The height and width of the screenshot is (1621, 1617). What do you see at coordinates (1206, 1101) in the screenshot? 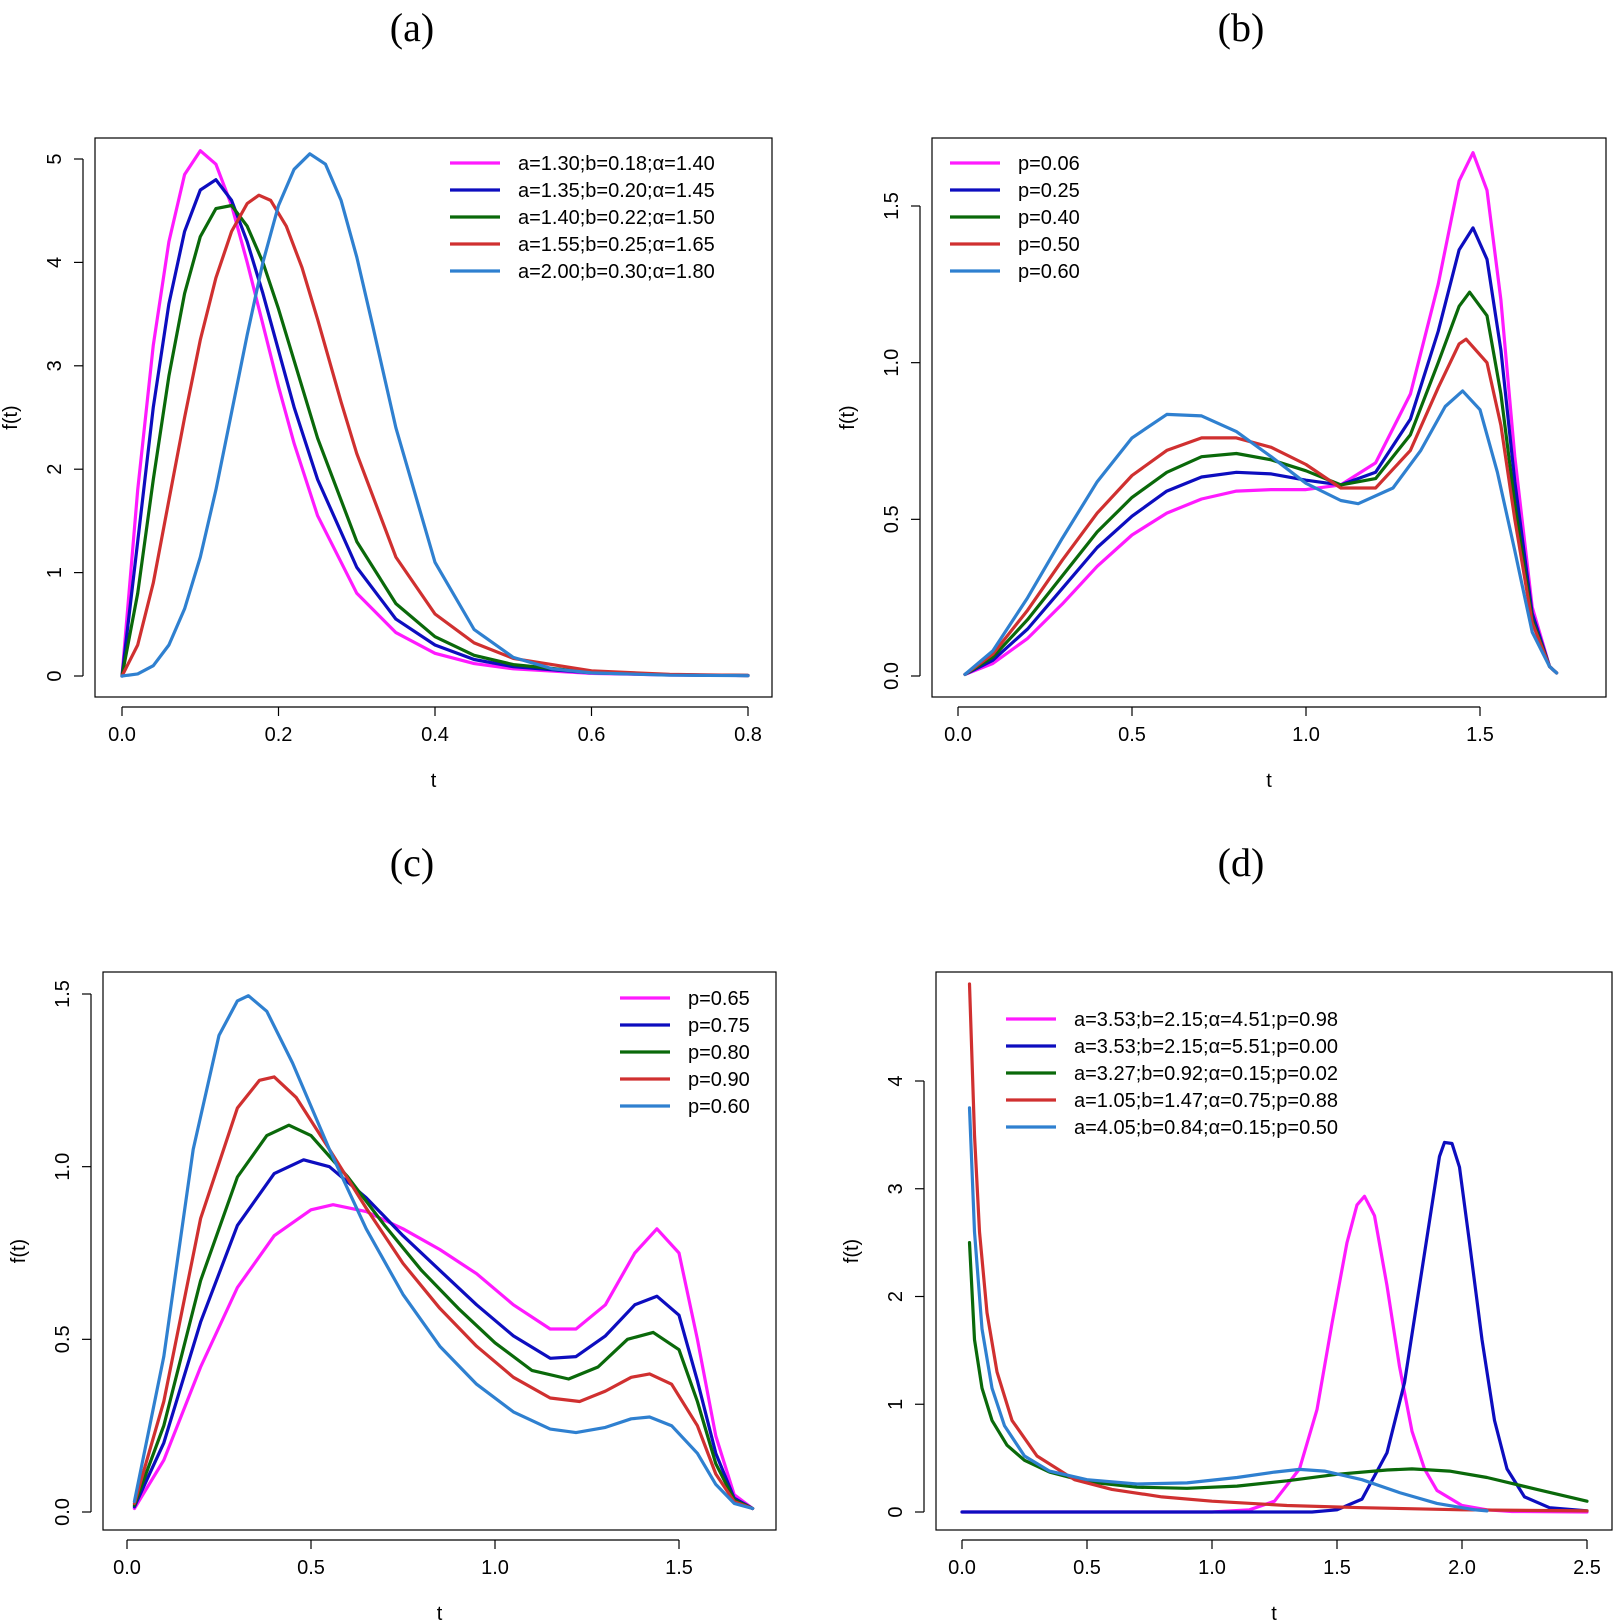
I see `legend-entry: a=1.05;b=1.47;α=0.75;p=0.88` at bounding box center [1206, 1101].